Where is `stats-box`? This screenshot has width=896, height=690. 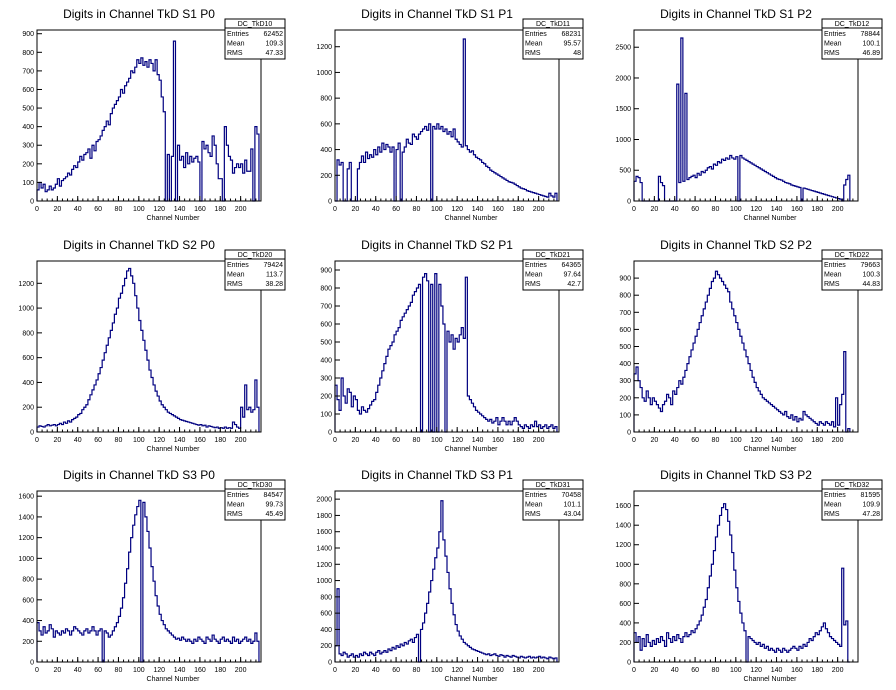 stats-box is located at coordinates (255, 39).